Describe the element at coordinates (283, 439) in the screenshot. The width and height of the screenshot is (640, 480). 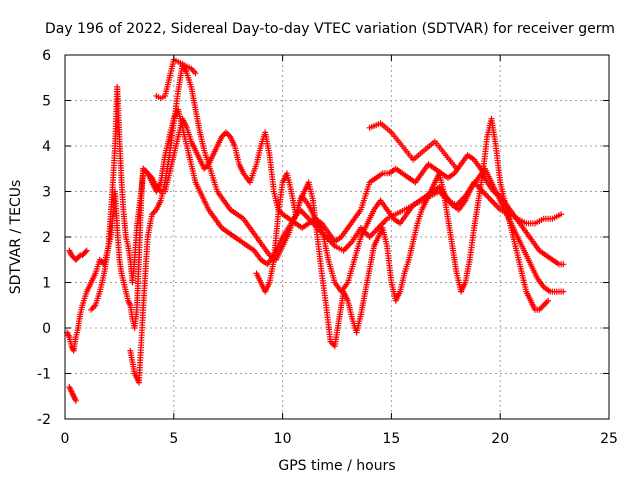
I see `x-tick-label: 10` at that location.